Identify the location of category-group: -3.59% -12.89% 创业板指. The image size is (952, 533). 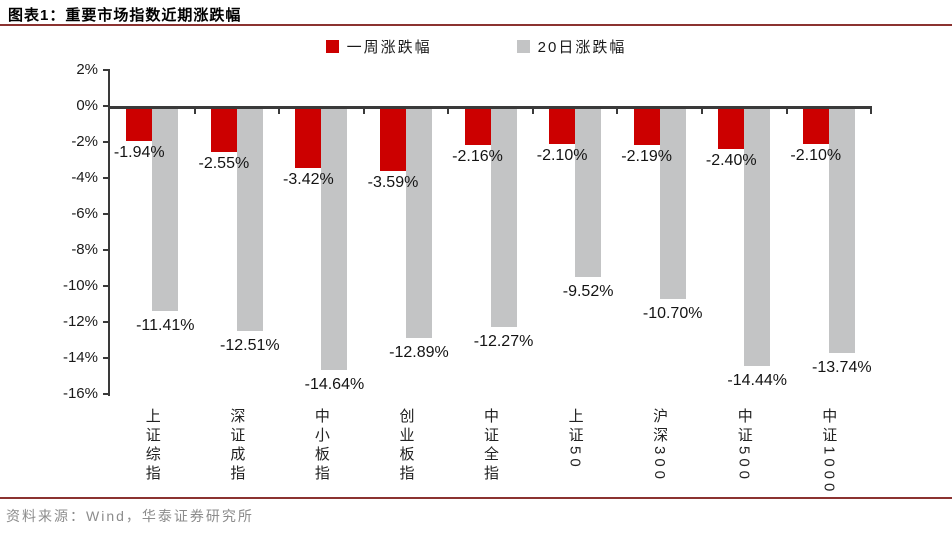
(407, 277).